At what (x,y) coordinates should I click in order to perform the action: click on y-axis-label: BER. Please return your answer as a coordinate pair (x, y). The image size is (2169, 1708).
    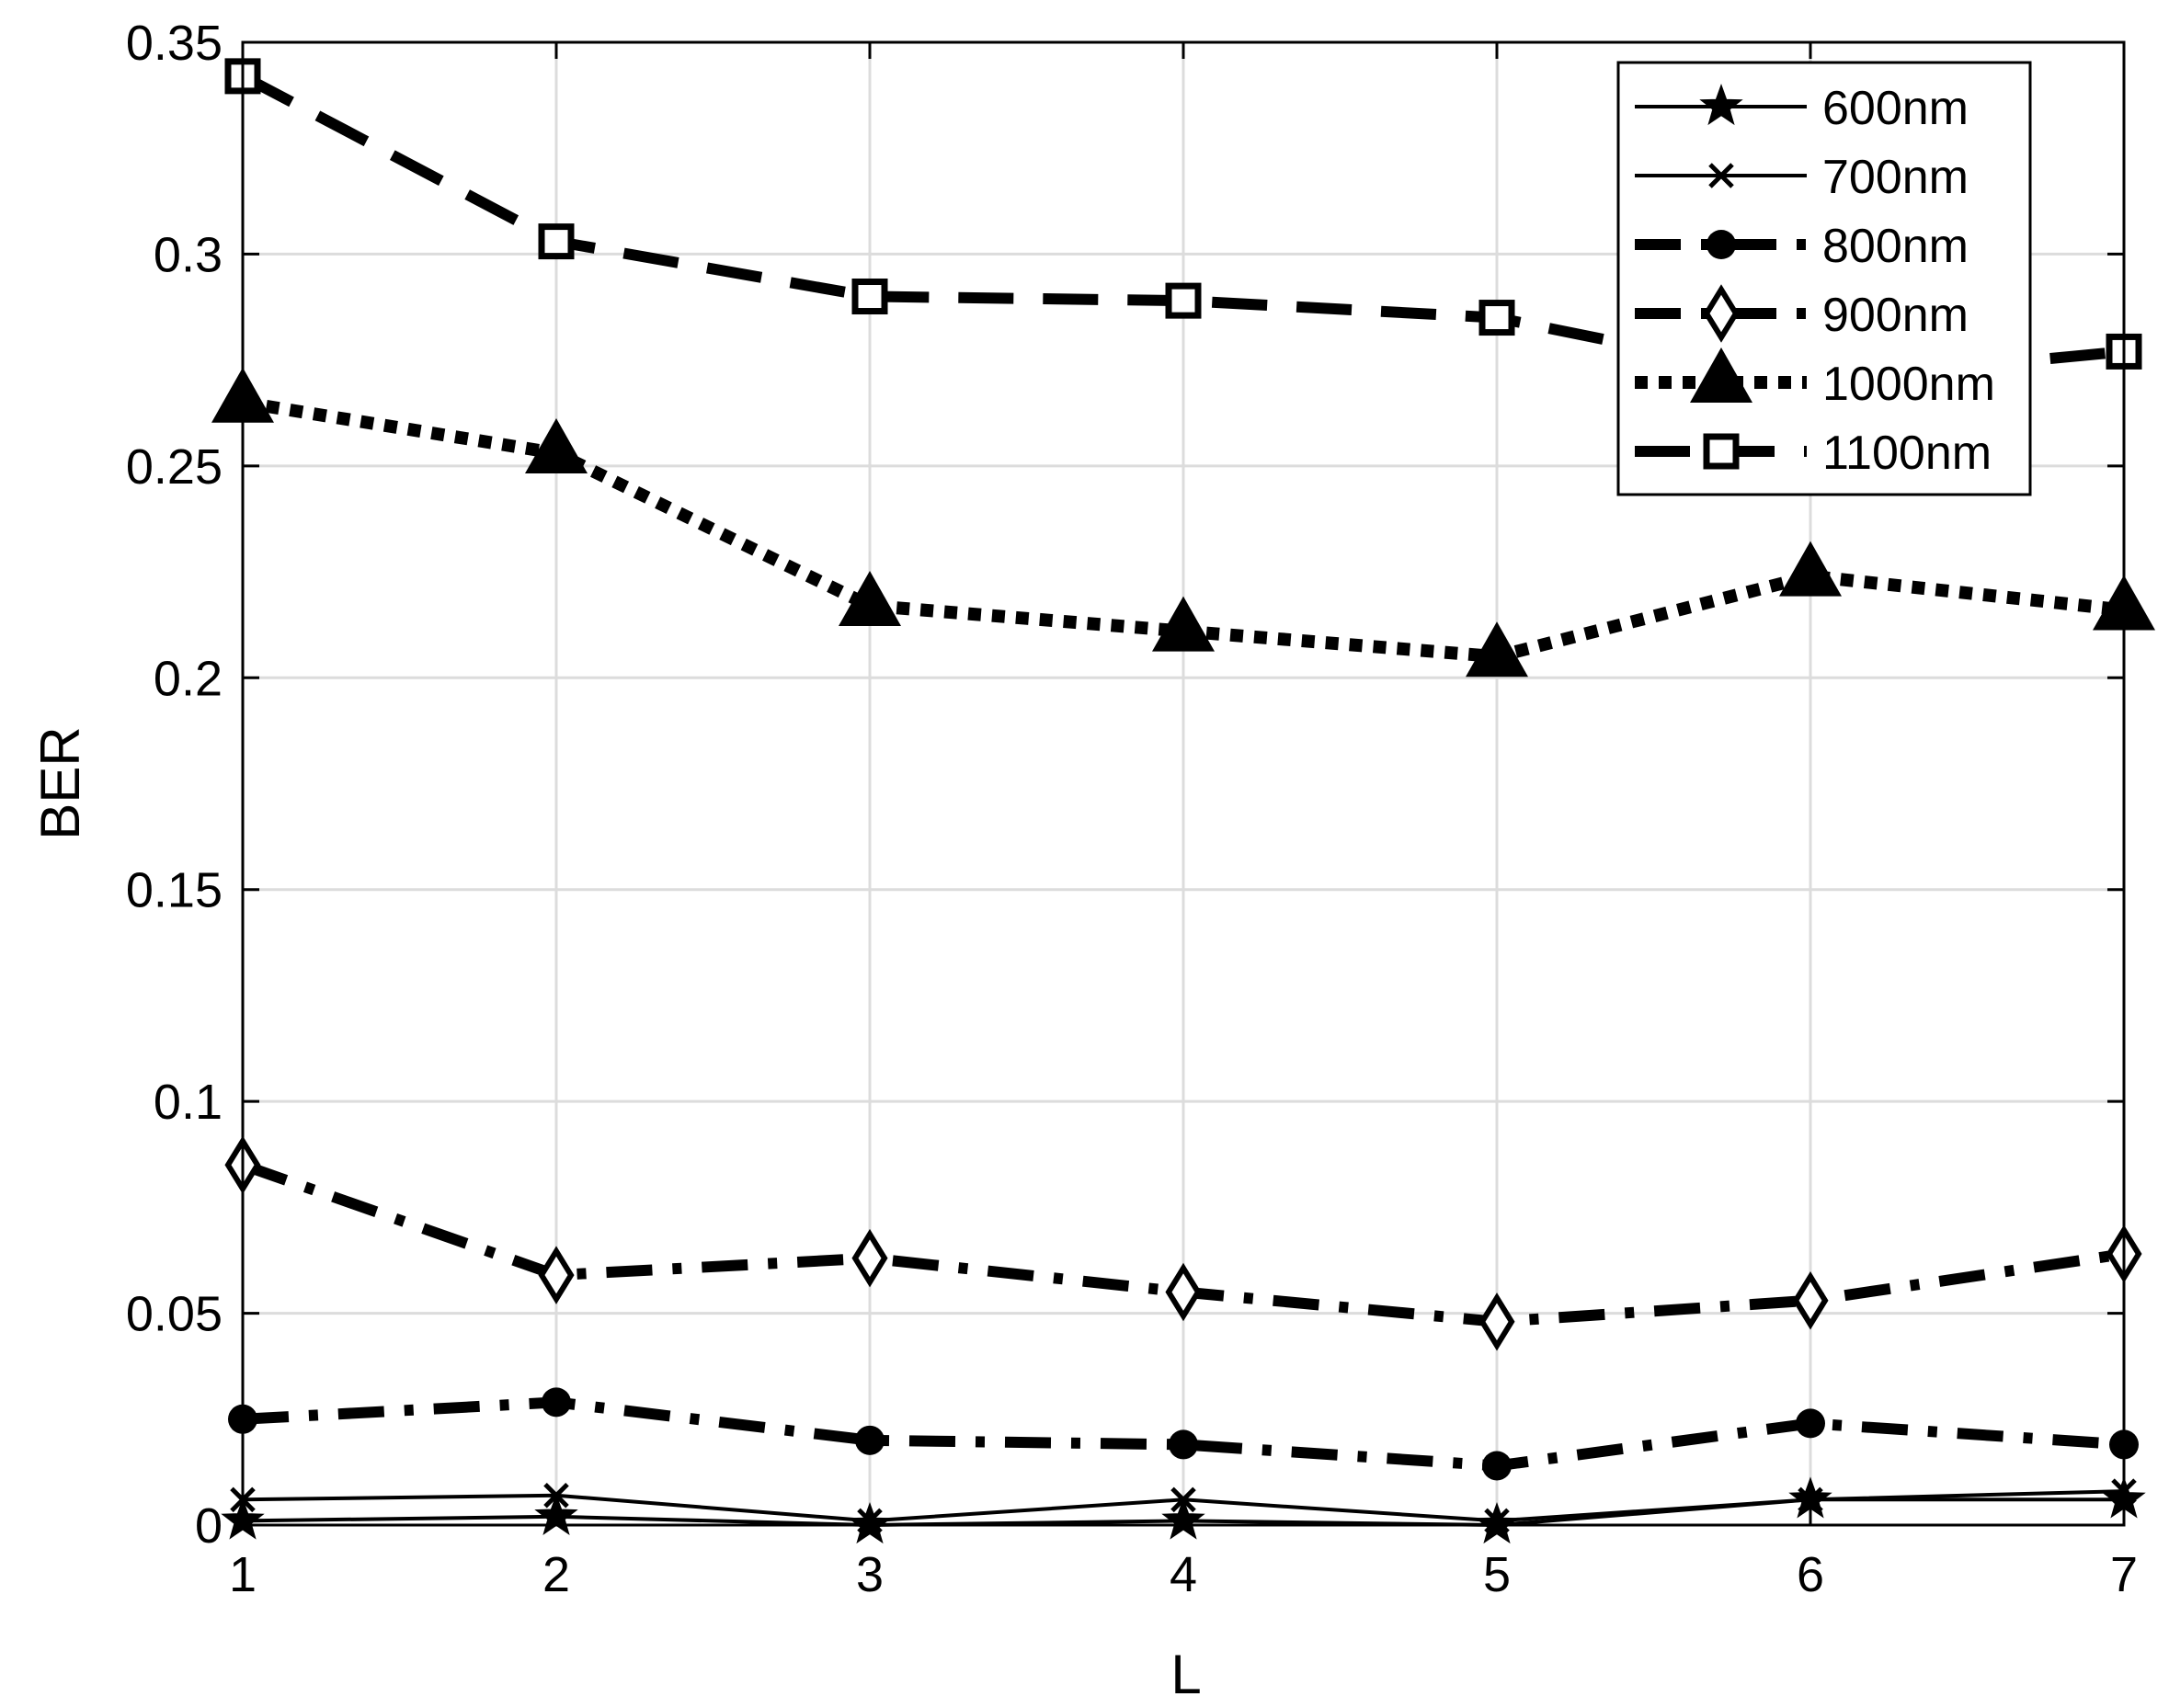
    Looking at the image, I should click on (60, 782).